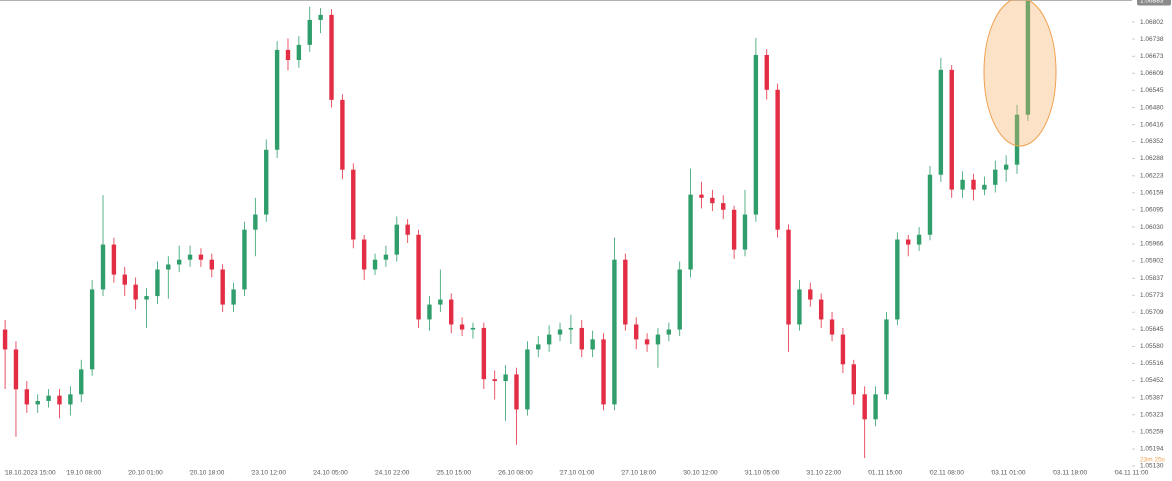 The height and width of the screenshot is (481, 1172). What do you see at coordinates (1152, 39) in the screenshot?
I see `y-tick-label: 1.06738` at bounding box center [1152, 39].